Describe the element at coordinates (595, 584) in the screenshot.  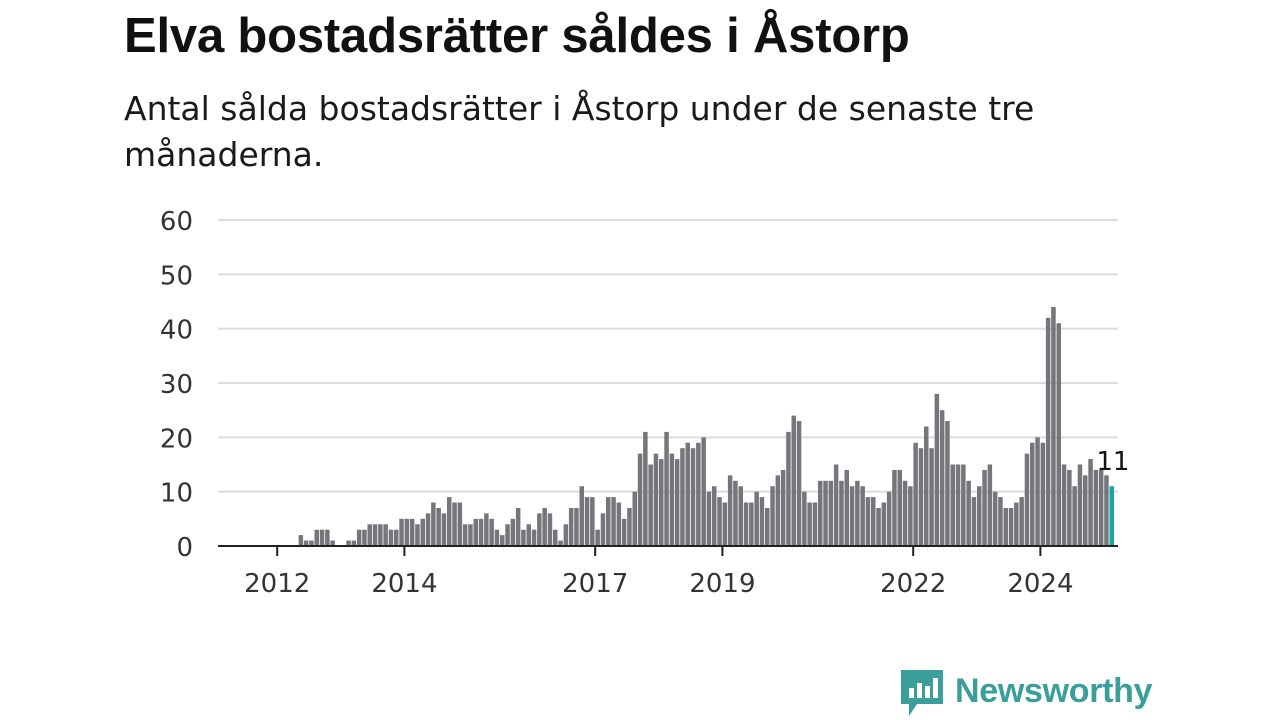
I see `x-tick-label: 2017` at that location.